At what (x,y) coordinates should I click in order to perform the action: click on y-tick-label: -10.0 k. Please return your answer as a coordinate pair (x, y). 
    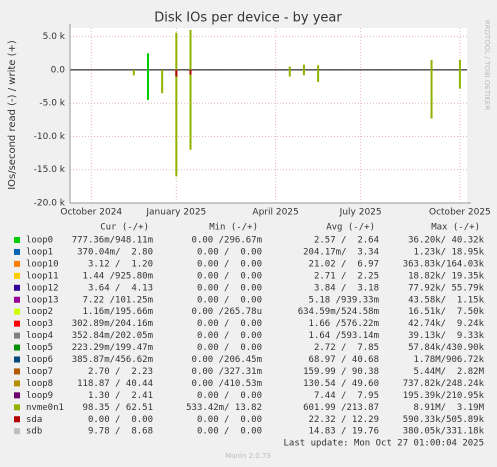
    Looking at the image, I should click on (50, 137).